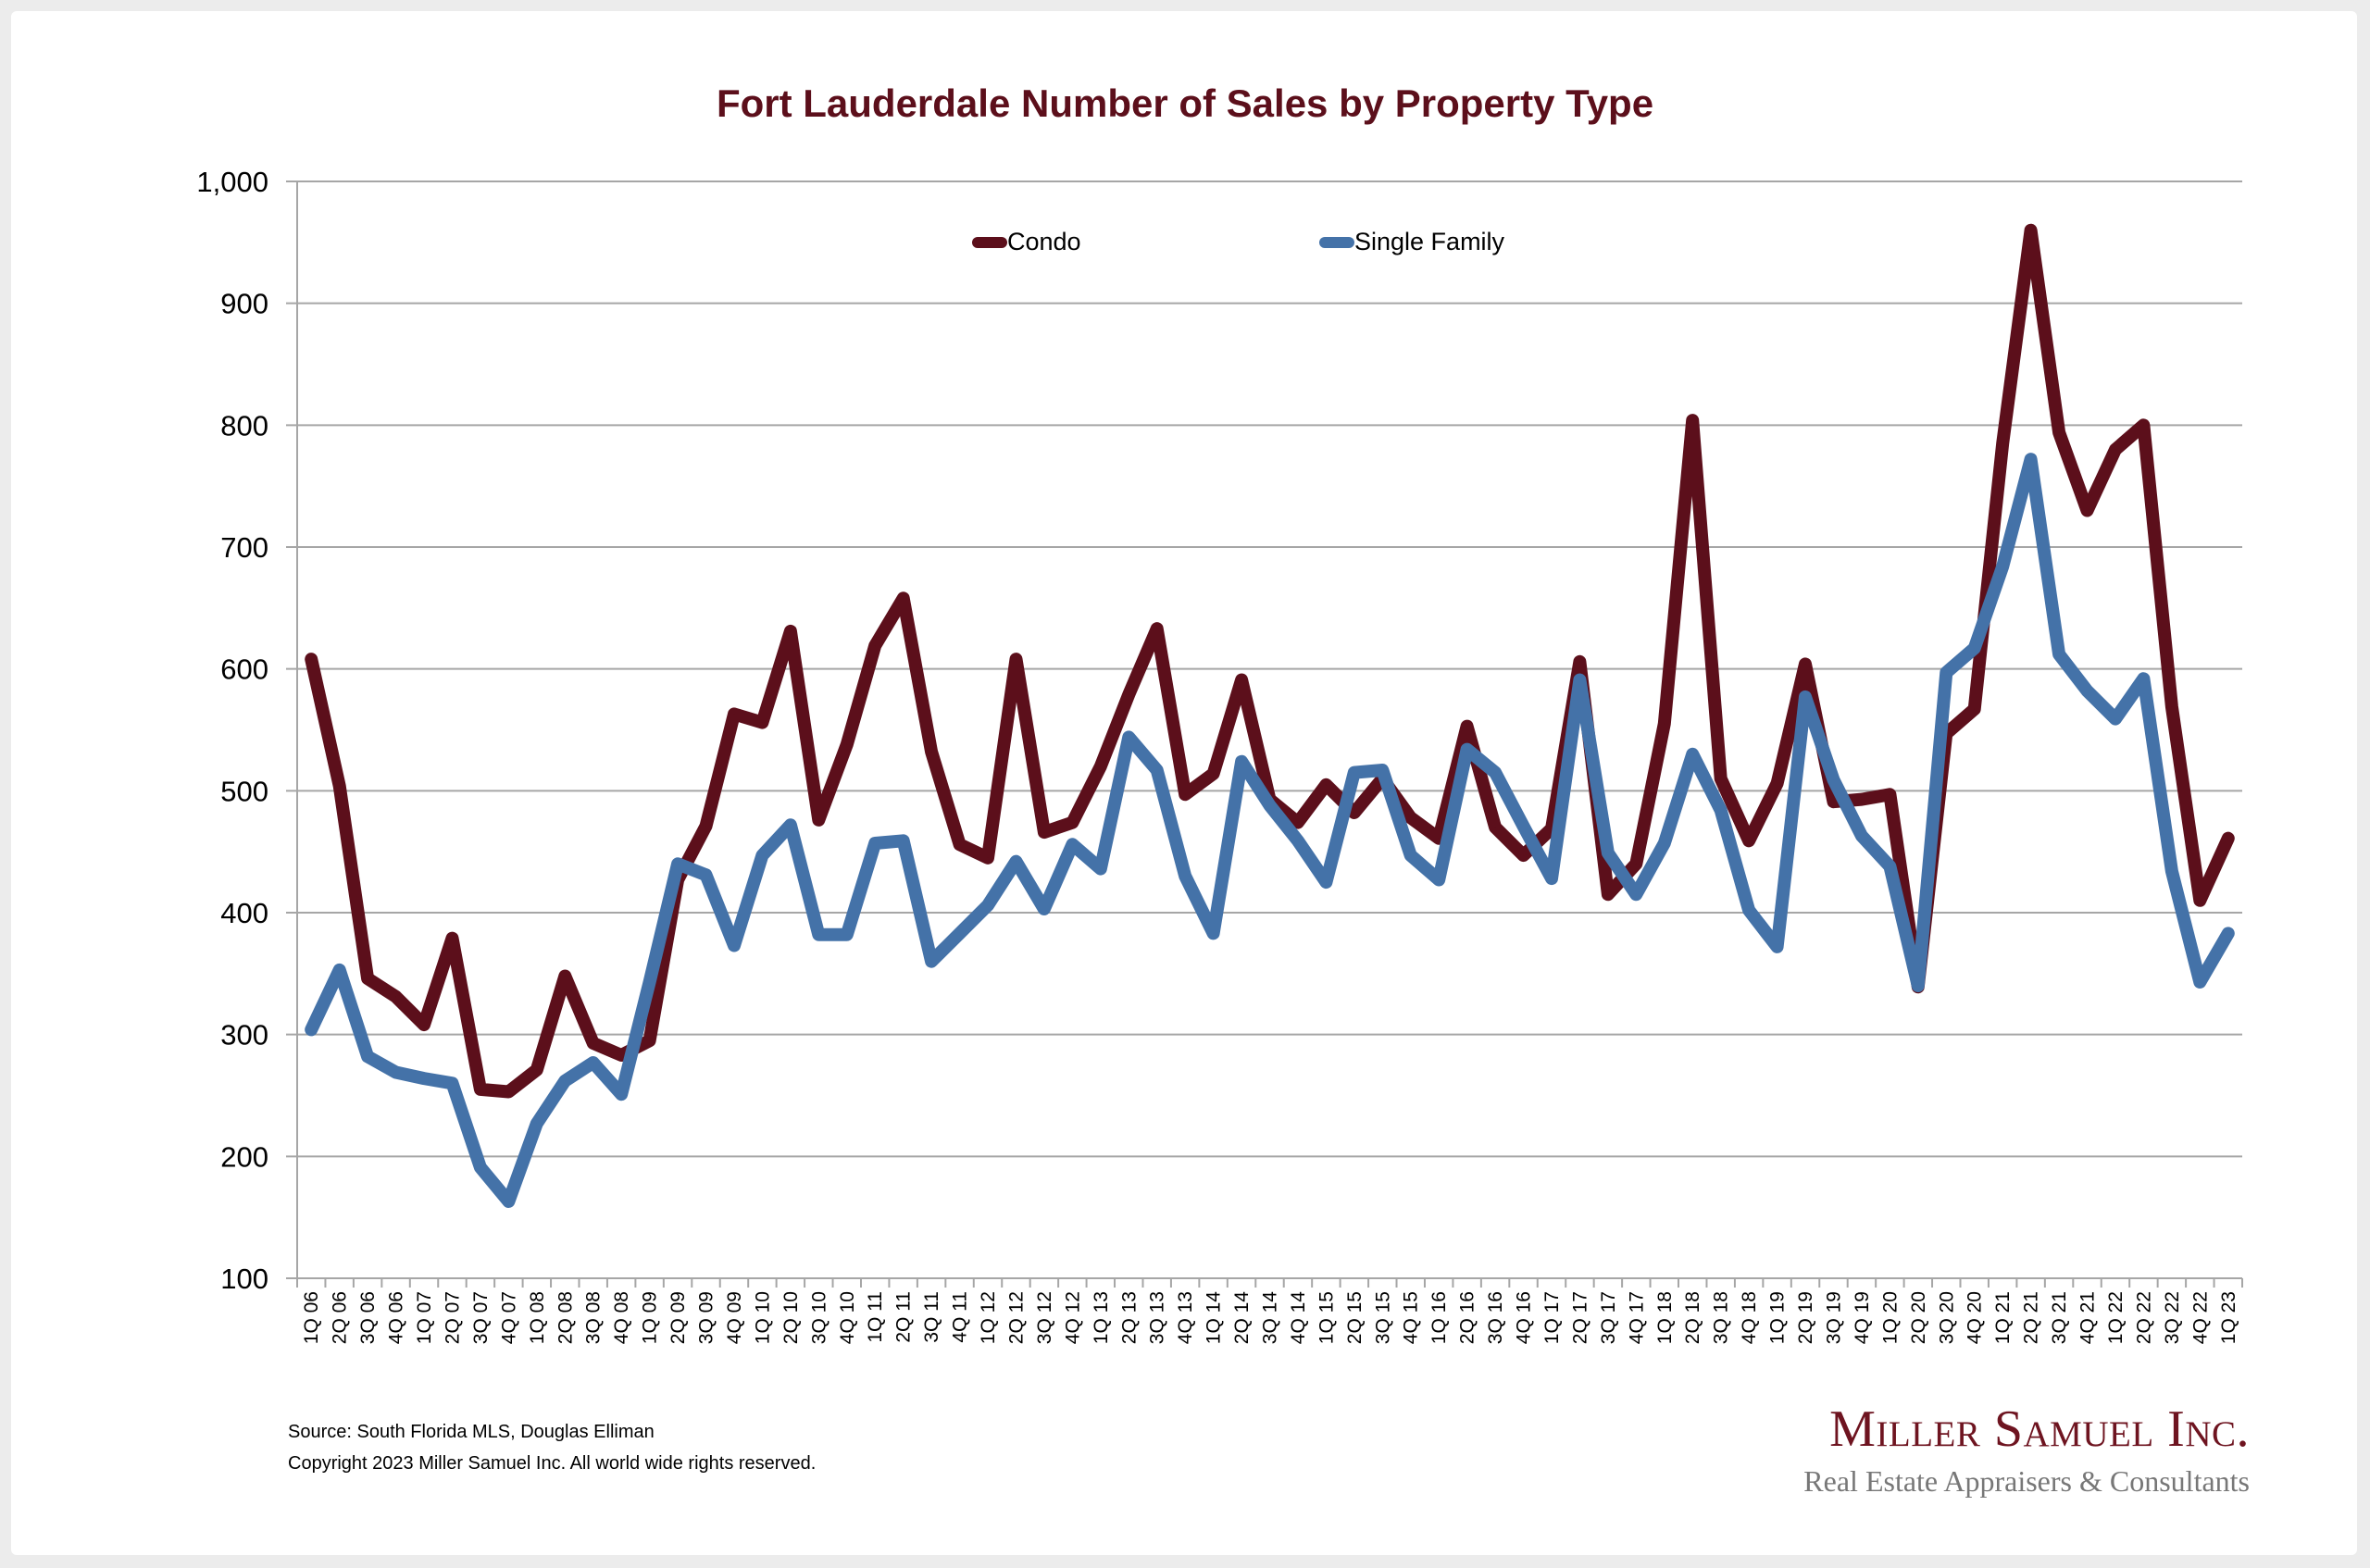 This screenshot has height=1568, width=2370. What do you see at coordinates (1890, 1317) in the screenshot?
I see `x-tick-label: 1Q 20` at bounding box center [1890, 1317].